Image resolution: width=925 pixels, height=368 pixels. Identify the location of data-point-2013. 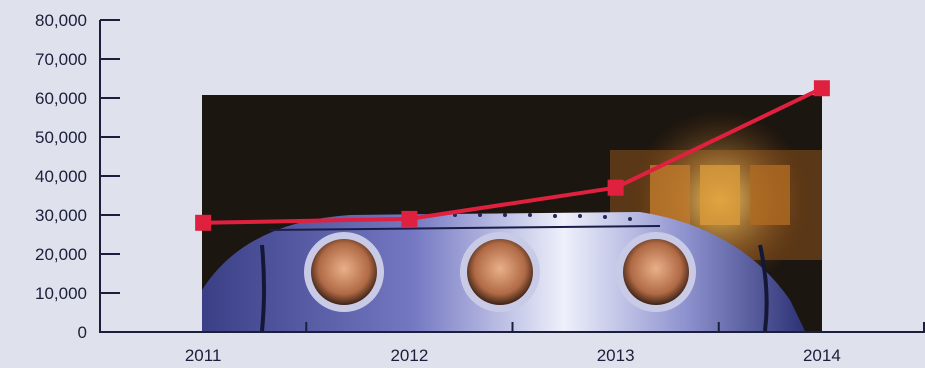
(615, 187).